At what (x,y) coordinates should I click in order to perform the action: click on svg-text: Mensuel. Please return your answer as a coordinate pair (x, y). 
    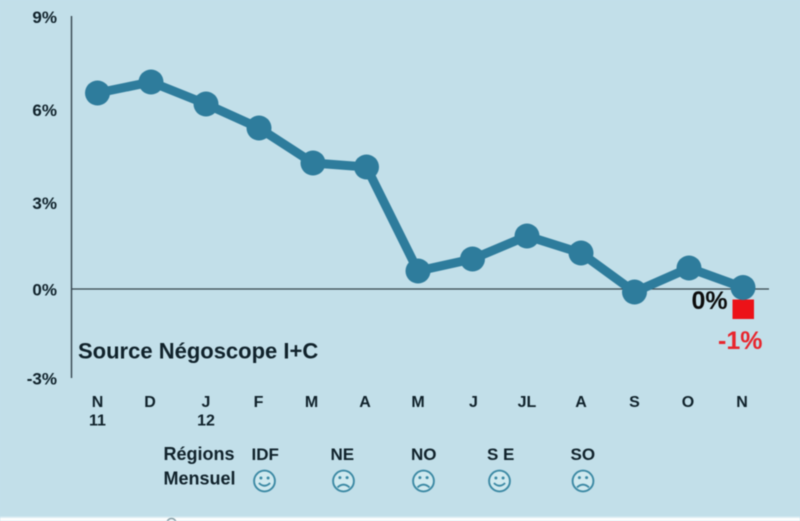
    Looking at the image, I should click on (200, 479).